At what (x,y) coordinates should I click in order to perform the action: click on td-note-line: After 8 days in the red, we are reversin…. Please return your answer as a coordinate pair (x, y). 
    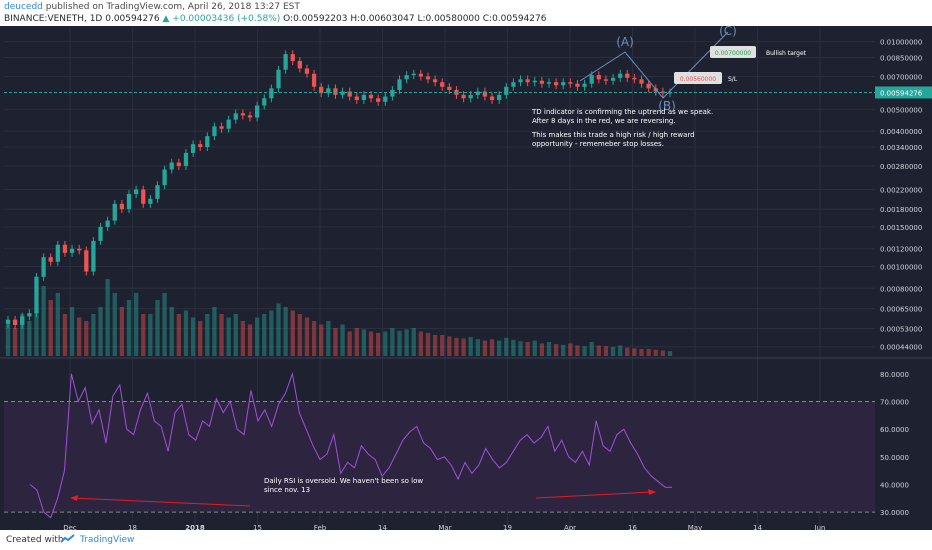
    Looking at the image, I should click on (604, 121).